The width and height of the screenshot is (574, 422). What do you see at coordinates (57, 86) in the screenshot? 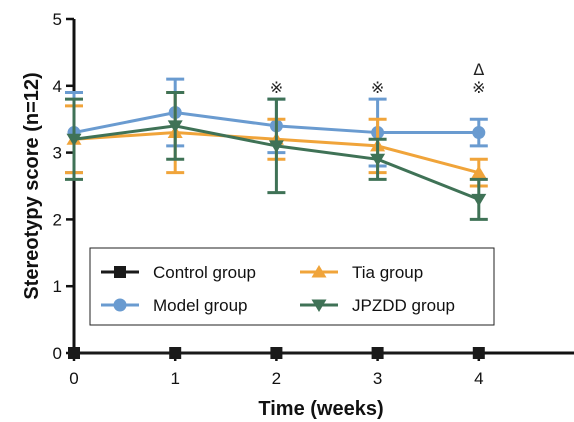
I see `y-tick-label: 4` at bounding box center [57, 86].